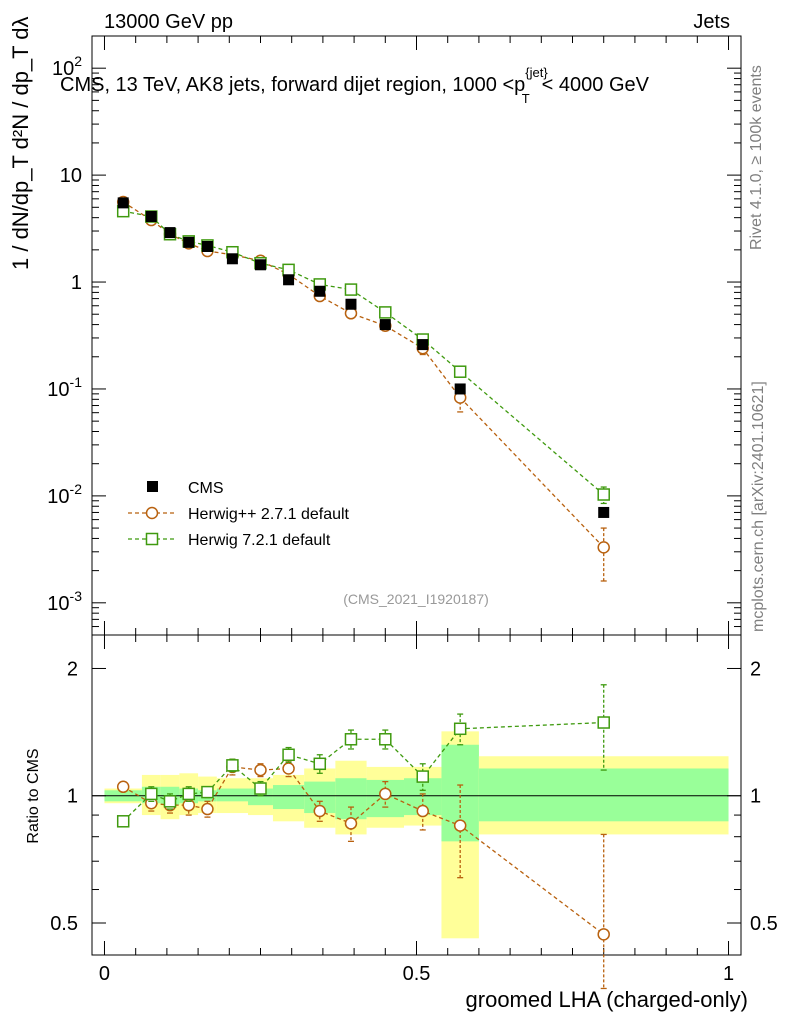 The width and height of the screenshot is (786, 1024). What do you see at coordinates (71, 176) in the screenshot?
I see `main-y-tick-label: 10` at bounding box center [71, 176].